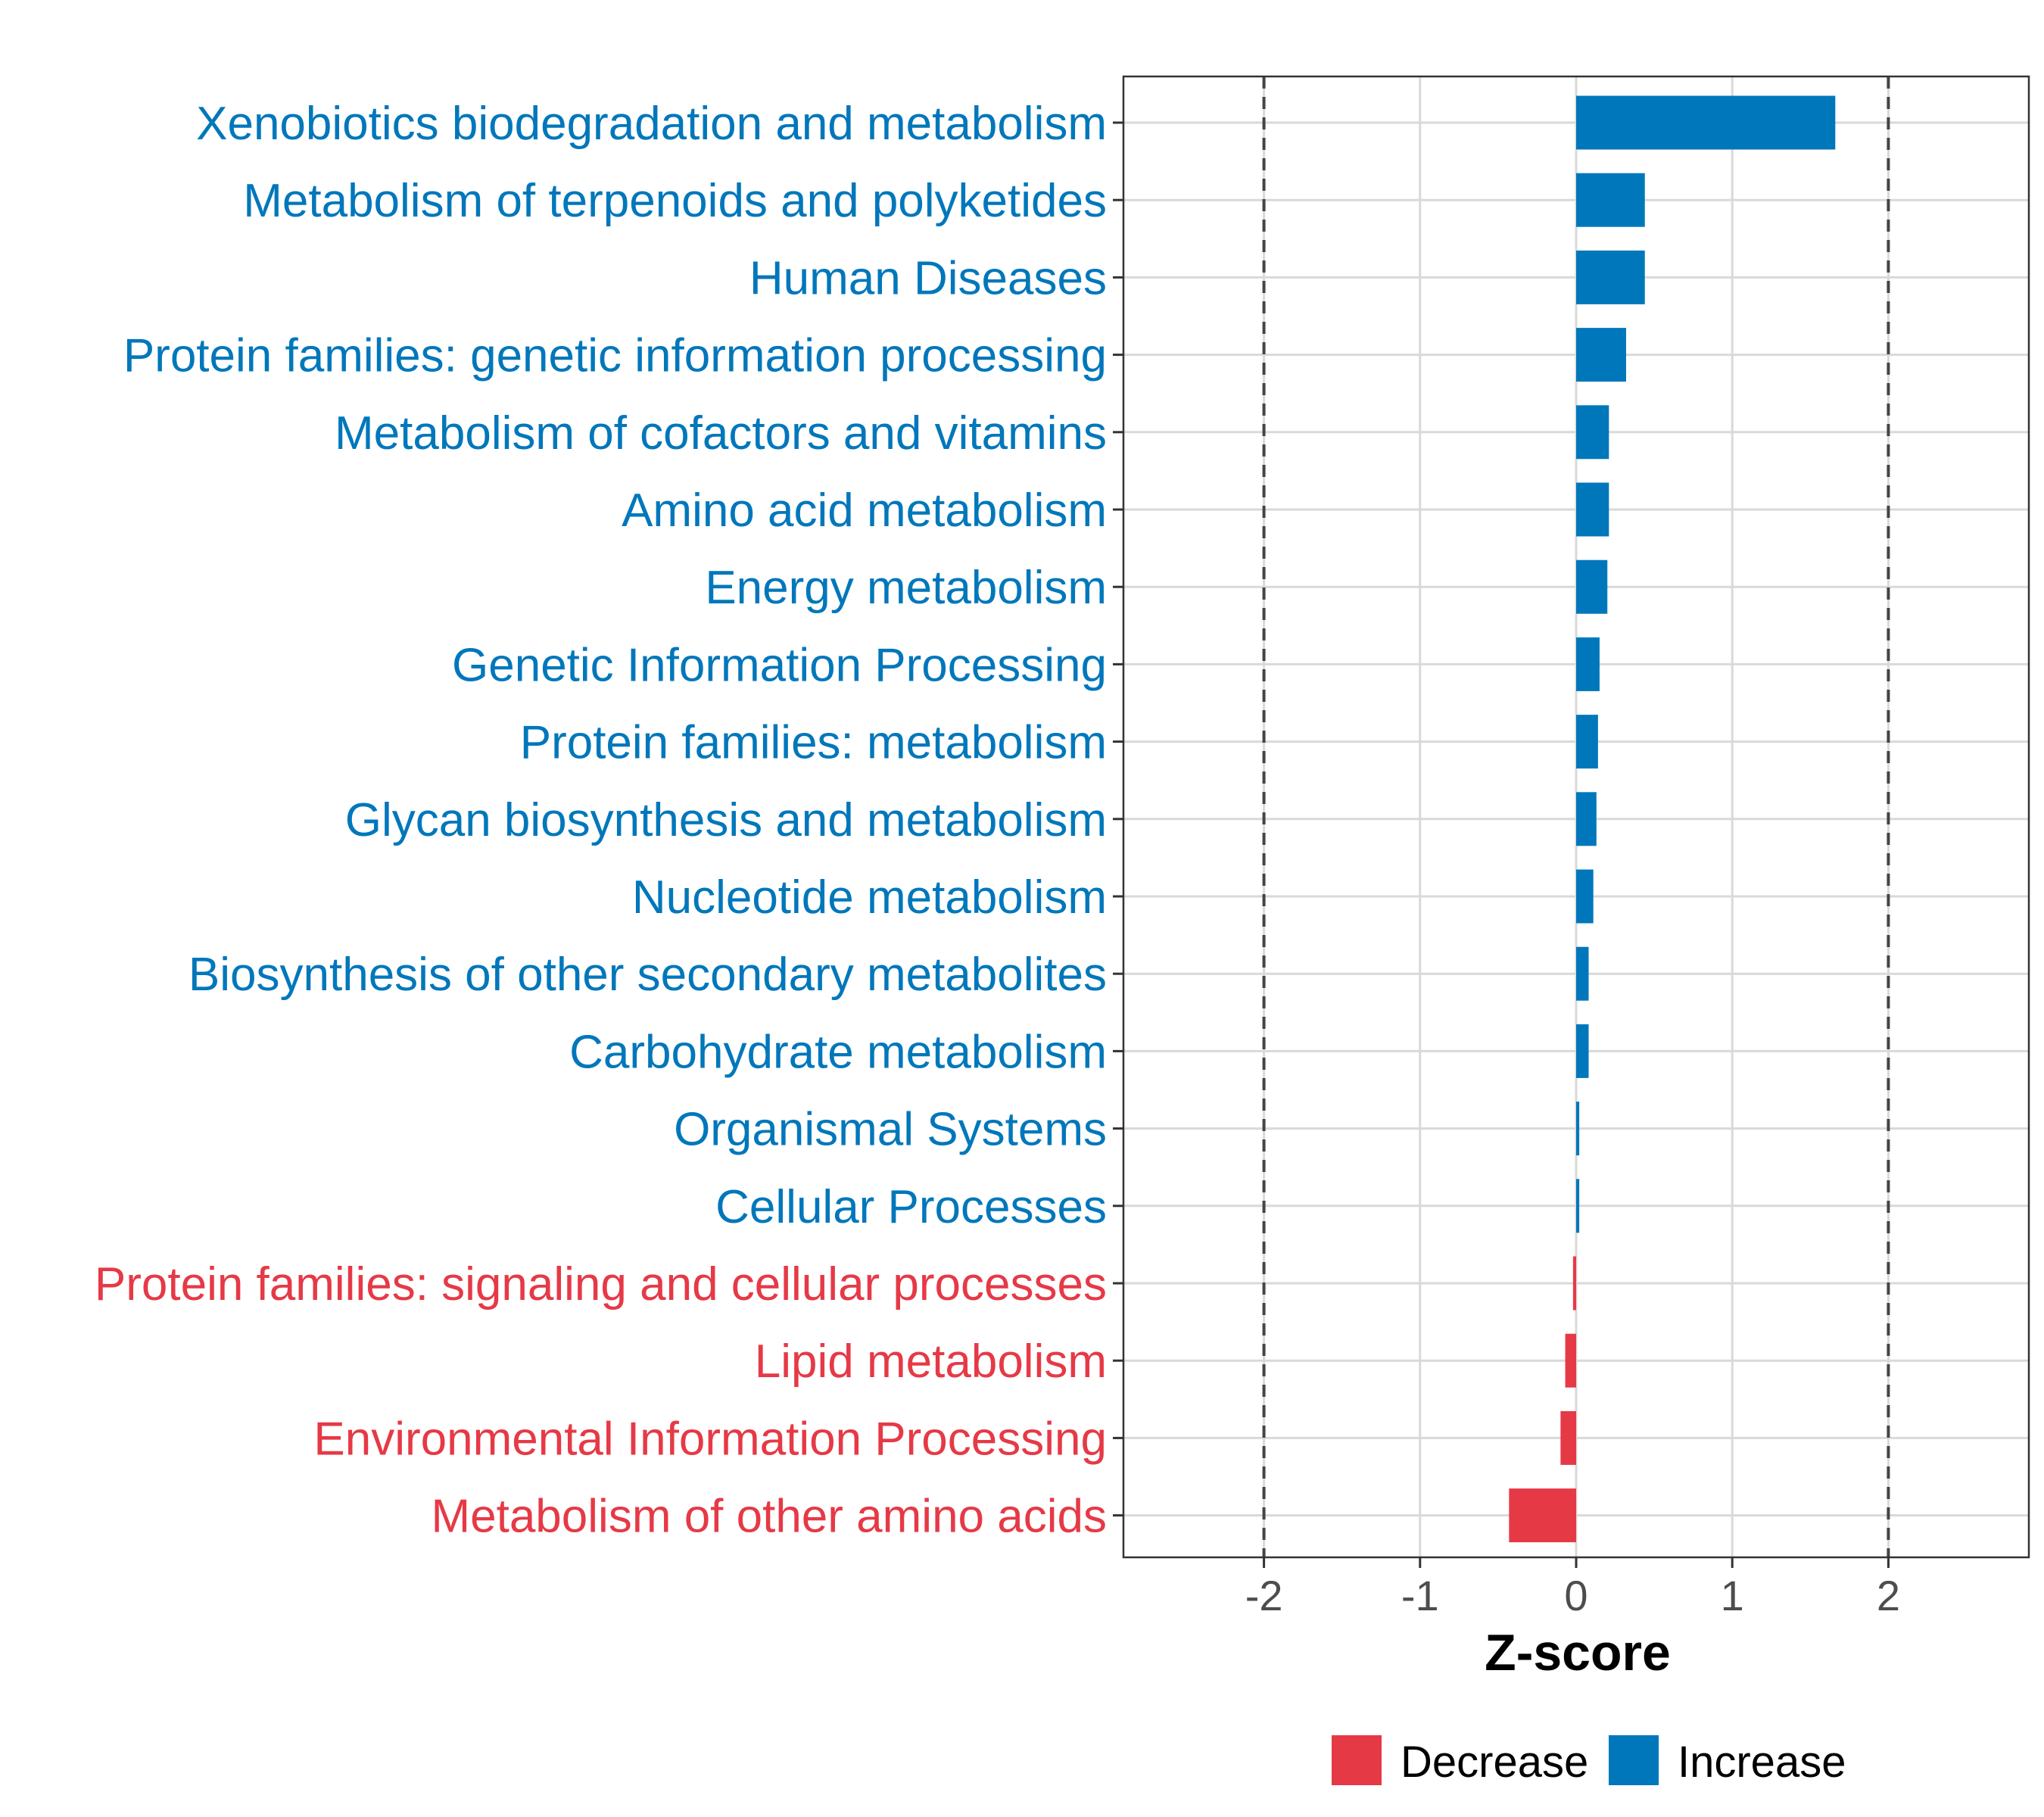  What do you see at coordinates (1585, 897) in the screenshot?
I see `bar-nucleotide-metabolism` at bounding box center [1585, 897].